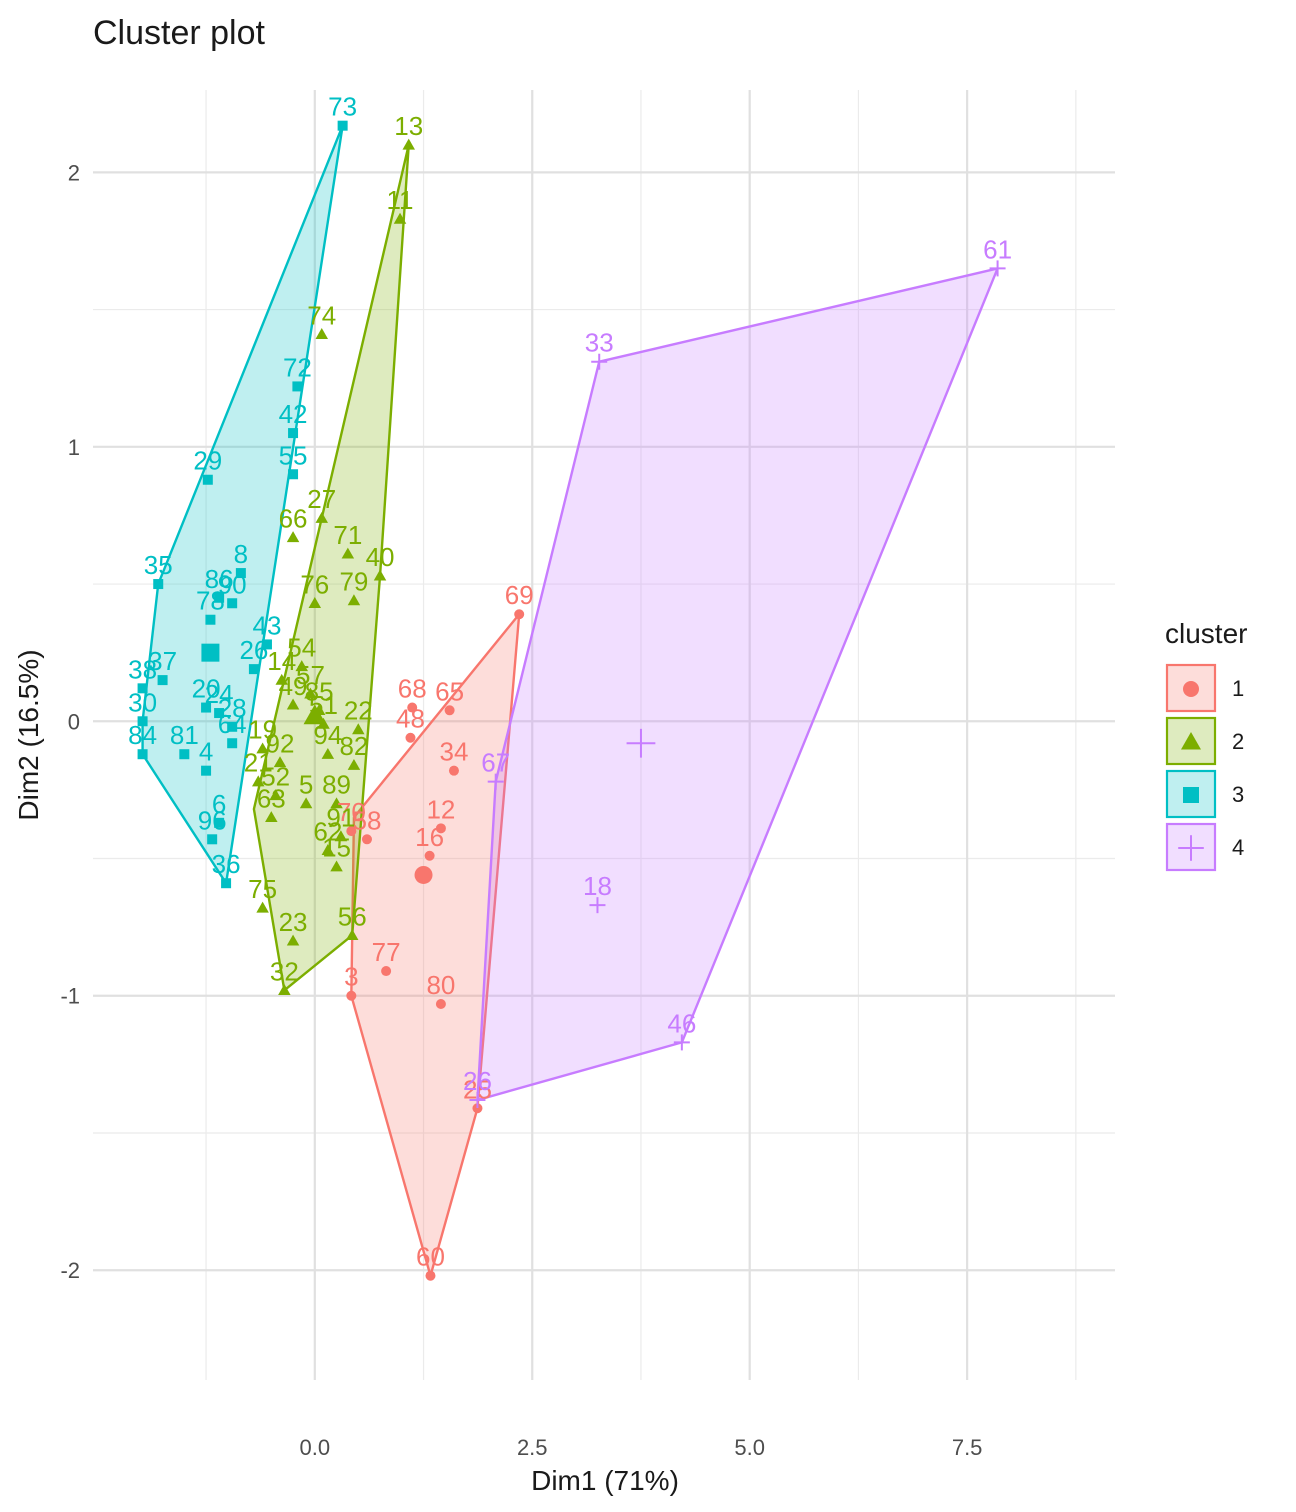  What do you see at coordinates (219, 694) in the screenshot?
I see `point-label: 24` at bounding box center [219, 694].